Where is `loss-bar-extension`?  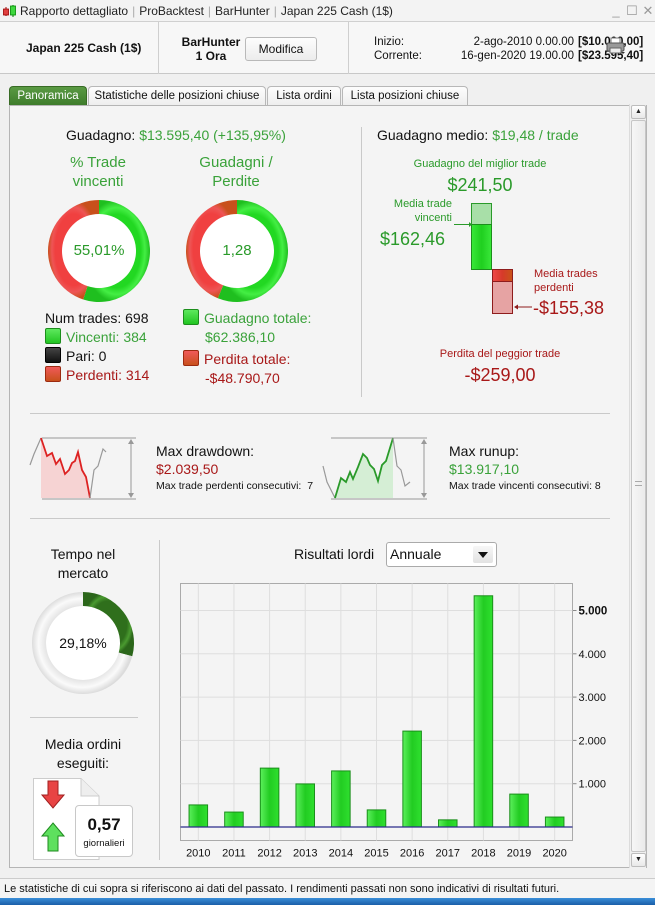 loss-bar-extension is located at coordinates (502, 297).